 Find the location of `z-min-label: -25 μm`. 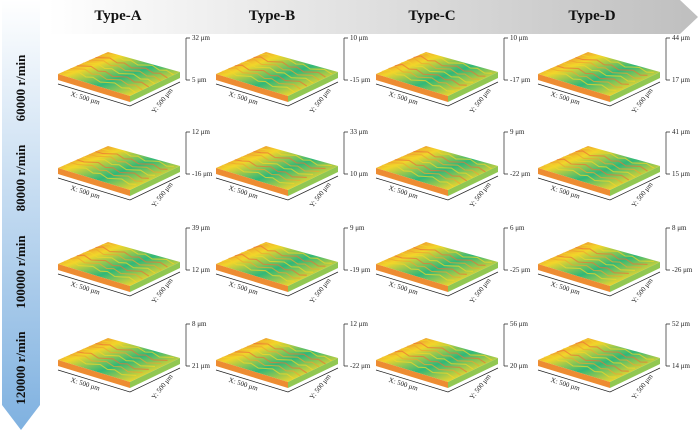

z-min-label: -25 μm is located at coordinates (520, 270).